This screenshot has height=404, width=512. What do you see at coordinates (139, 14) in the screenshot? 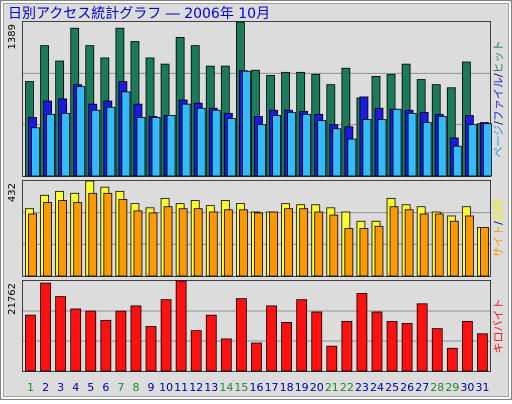
I see `chart-title: 日別アクセス統計グラフ ― 2006年 10月` at bounding box center [139, 14].